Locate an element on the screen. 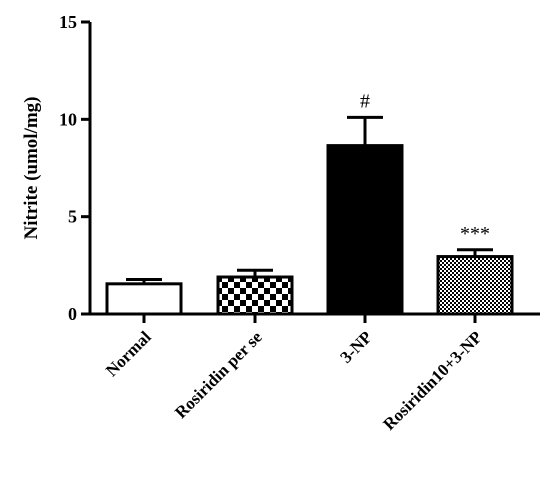 The width and height of the screenshot is (550, 489). x-tick-label: Normal is located at coordinates (128, 353).